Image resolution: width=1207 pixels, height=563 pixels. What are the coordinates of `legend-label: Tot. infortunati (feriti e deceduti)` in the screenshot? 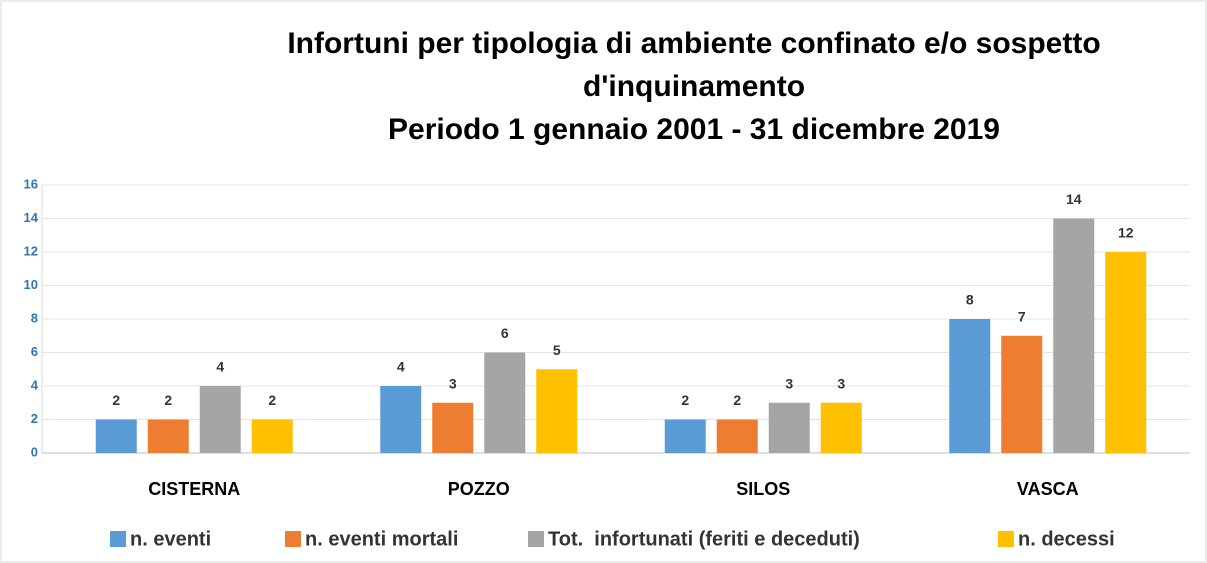 It's located at (704, 539).